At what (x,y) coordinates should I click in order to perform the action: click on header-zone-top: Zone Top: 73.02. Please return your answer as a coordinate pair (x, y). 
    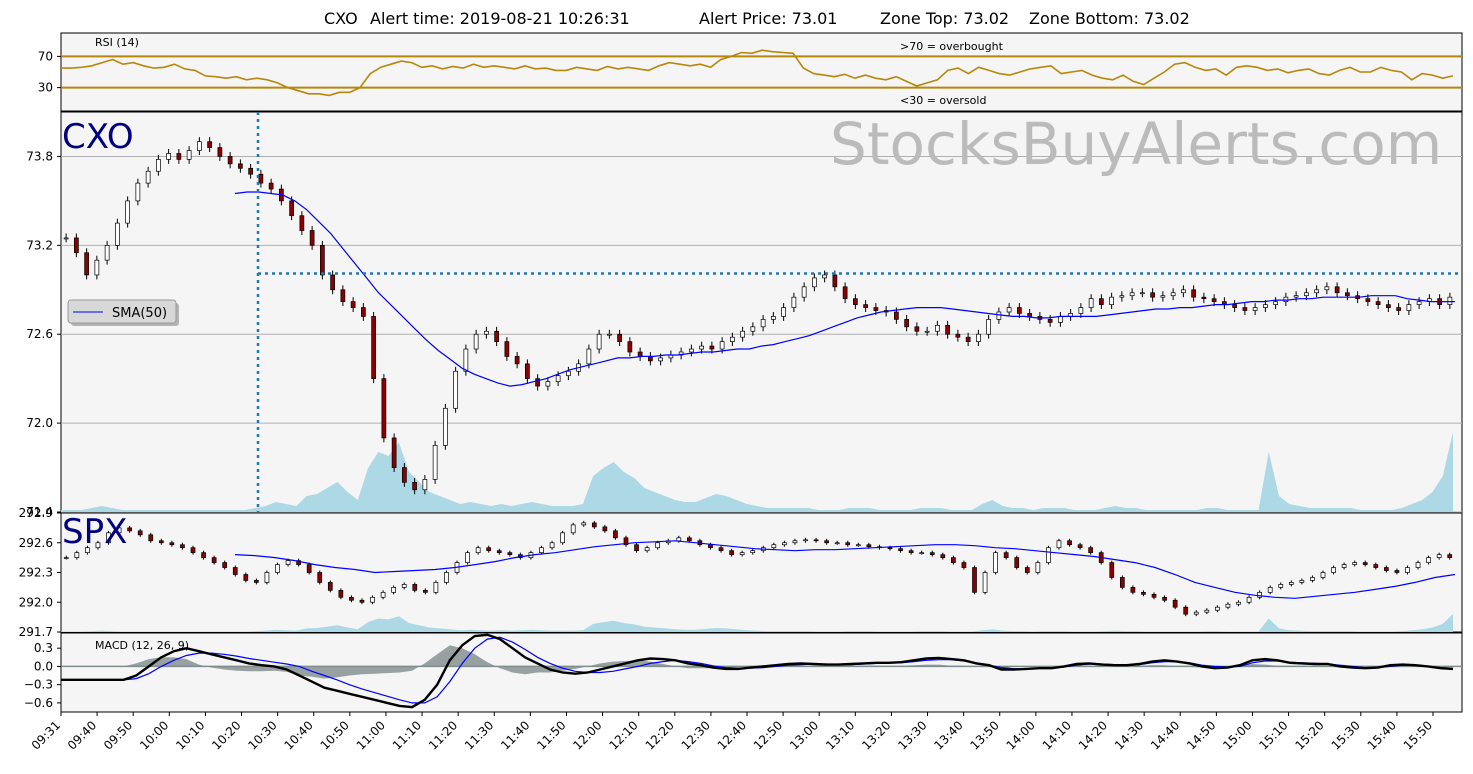
    Looking at the image, I should click on (944, 18).